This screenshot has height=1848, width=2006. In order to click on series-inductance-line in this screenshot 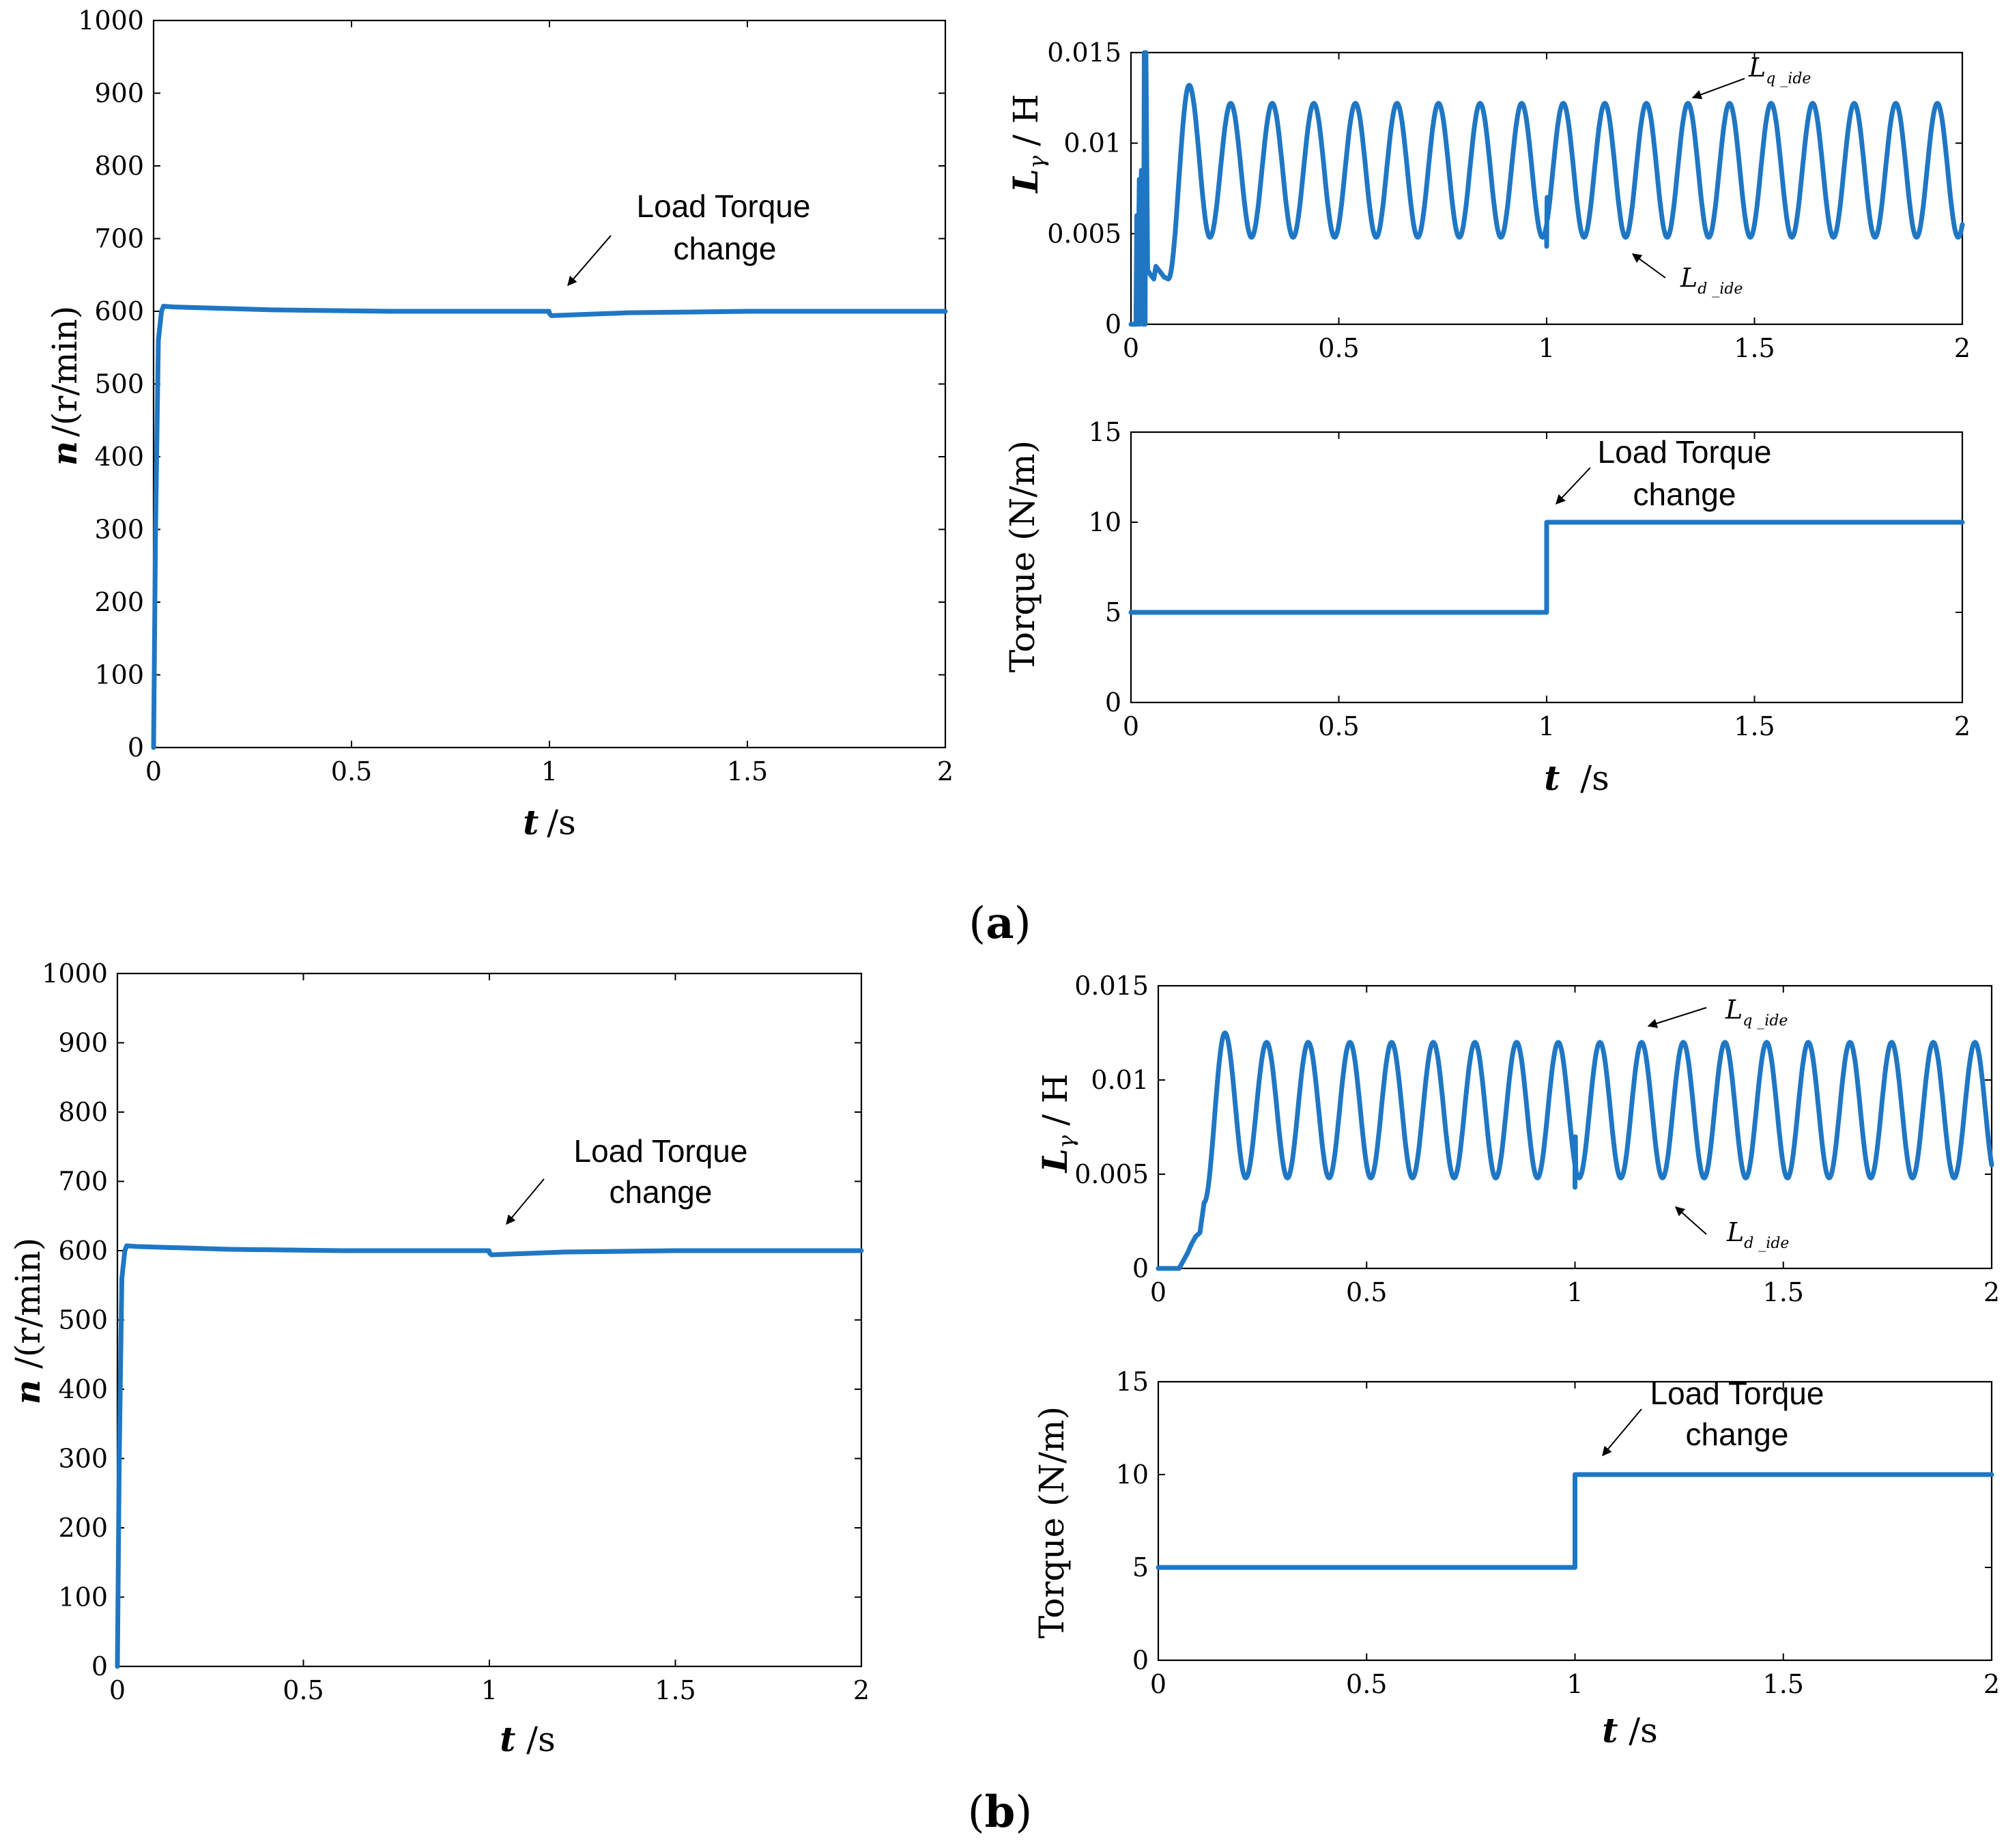, I will do `click(1546, 189)`.